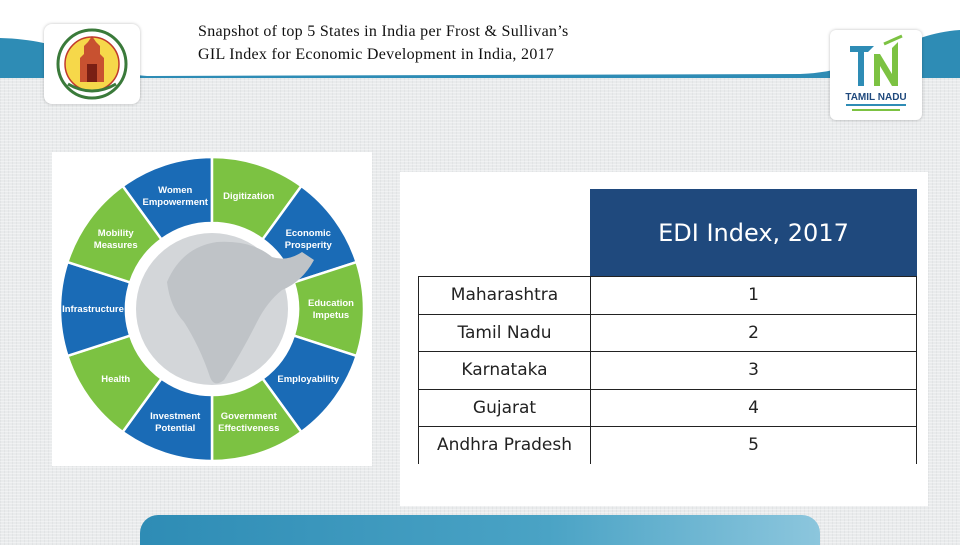 The height and width of the screenshot is (545, 960). What do you see at coordinates (175, 422) in the screenshot?
I see `wheel-segment-label: Investment Potential` at bounding box center [175, 422].